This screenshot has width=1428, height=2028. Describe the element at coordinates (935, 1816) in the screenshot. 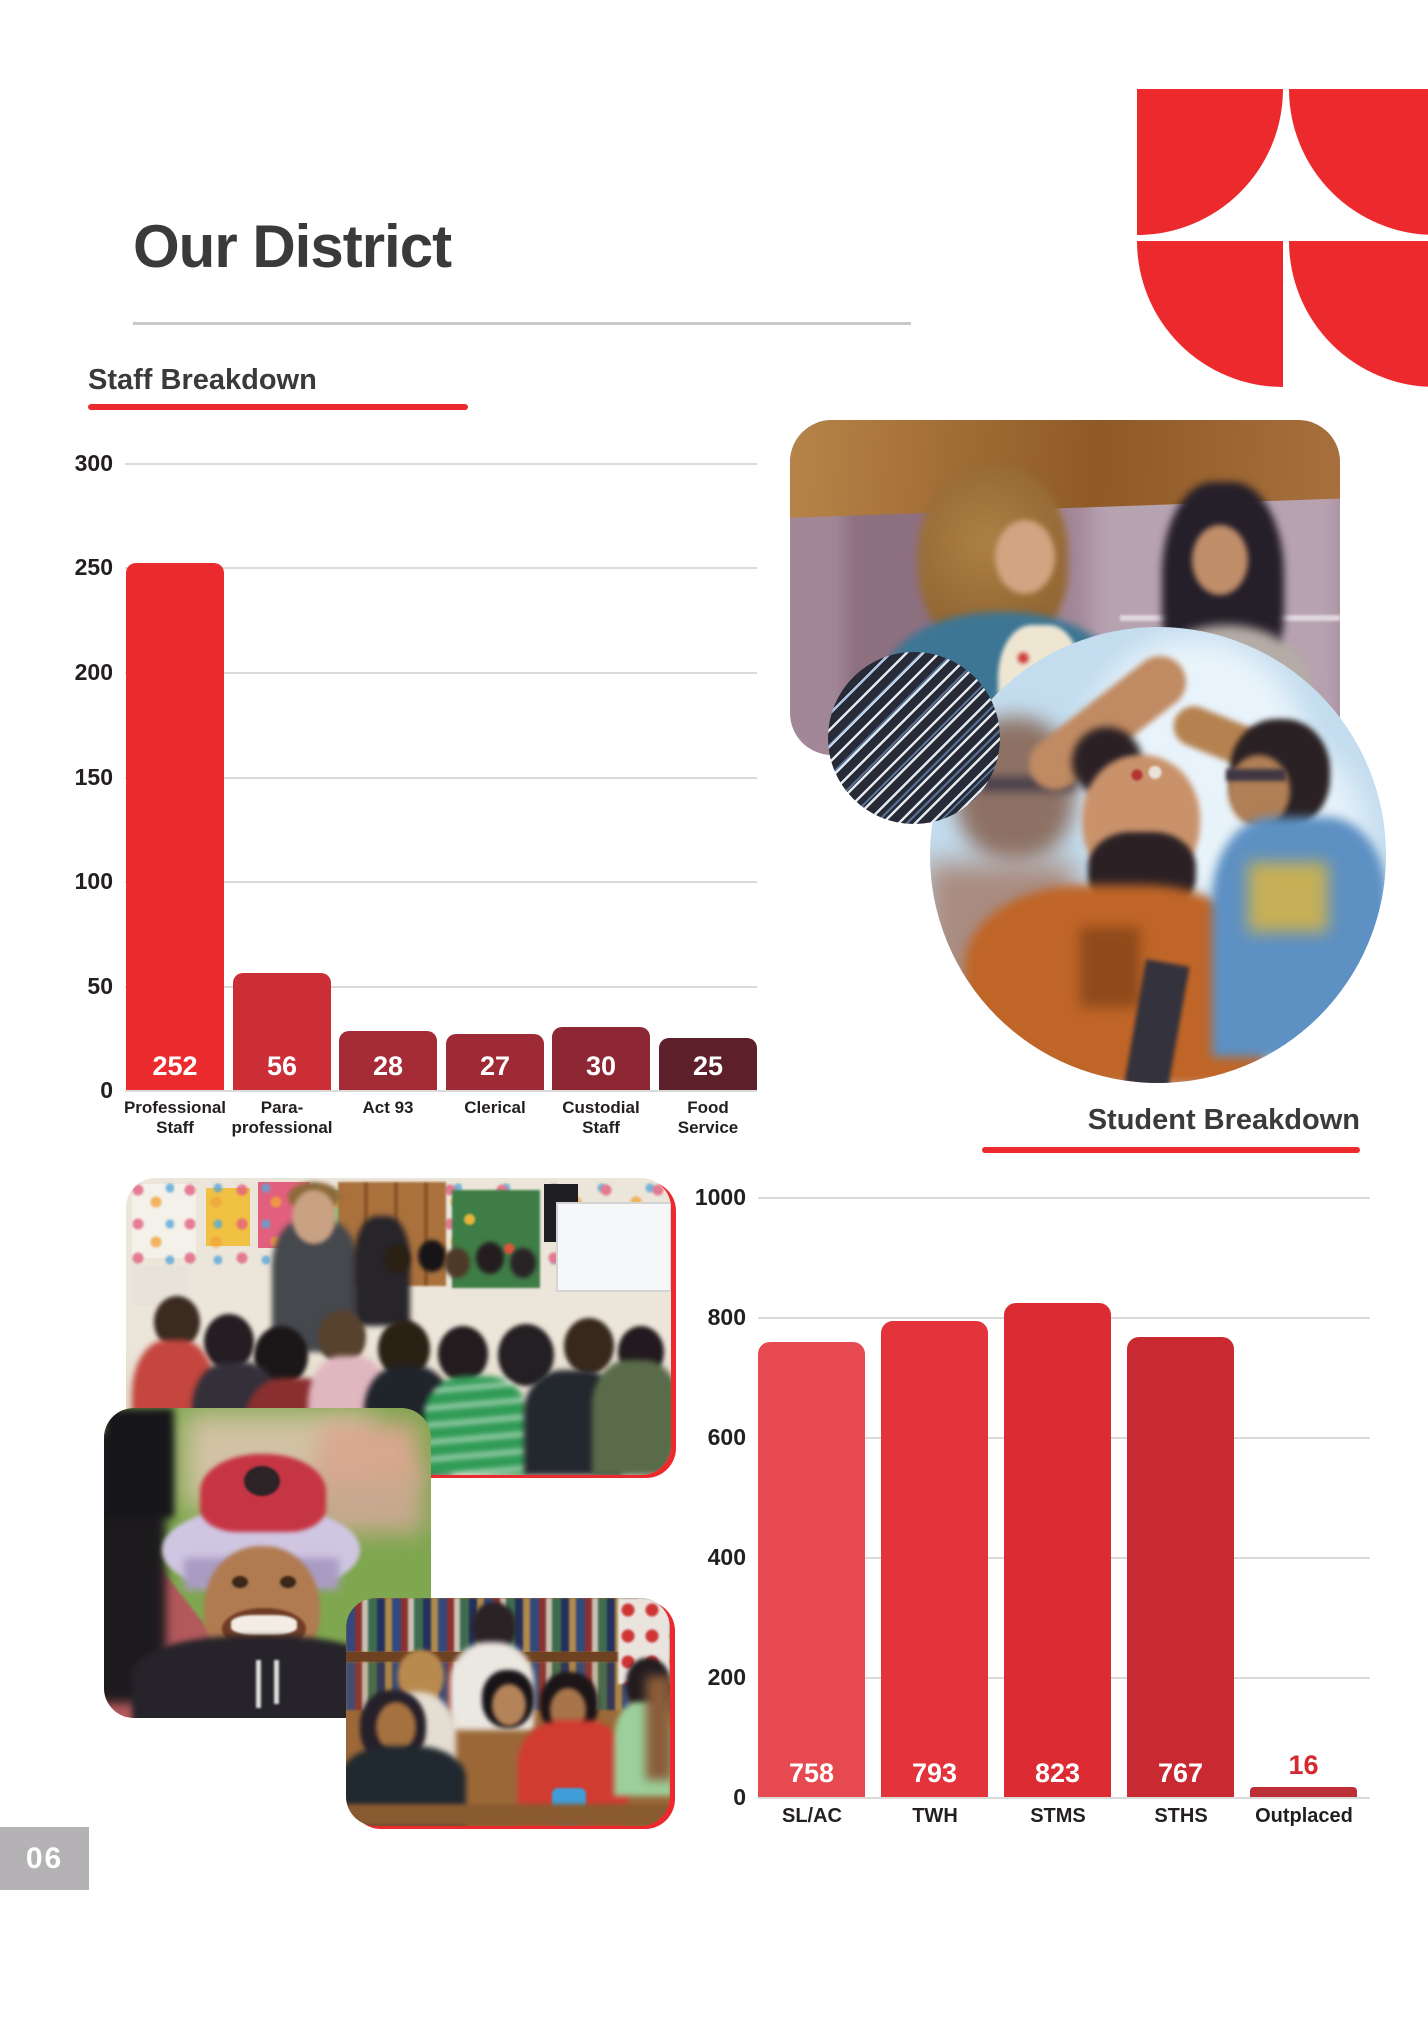

I see `bar-category-label: TWH` at that location.